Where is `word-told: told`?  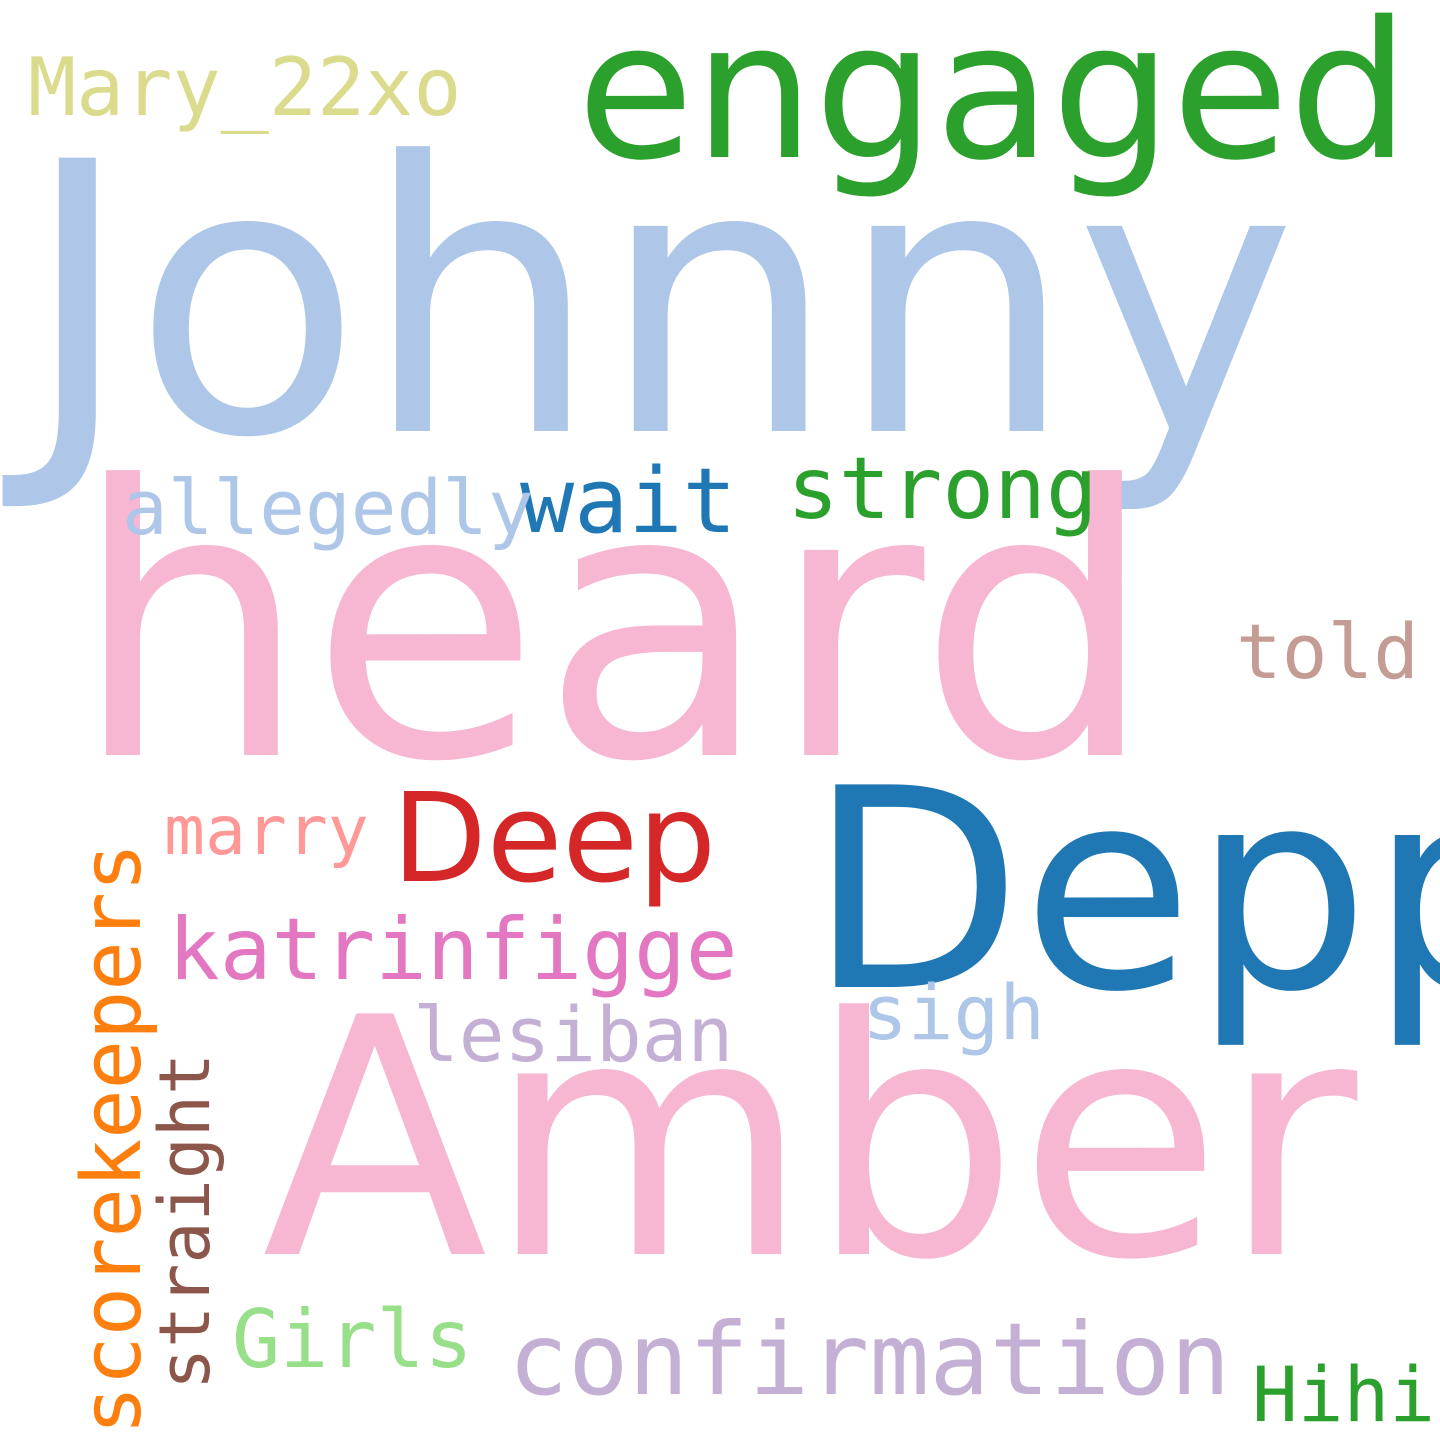
word-told: told is located at coordinates (1328, 651).